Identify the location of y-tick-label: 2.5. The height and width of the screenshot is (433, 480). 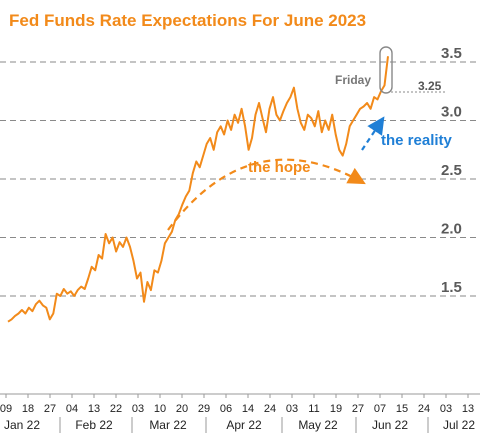
(451, 170).